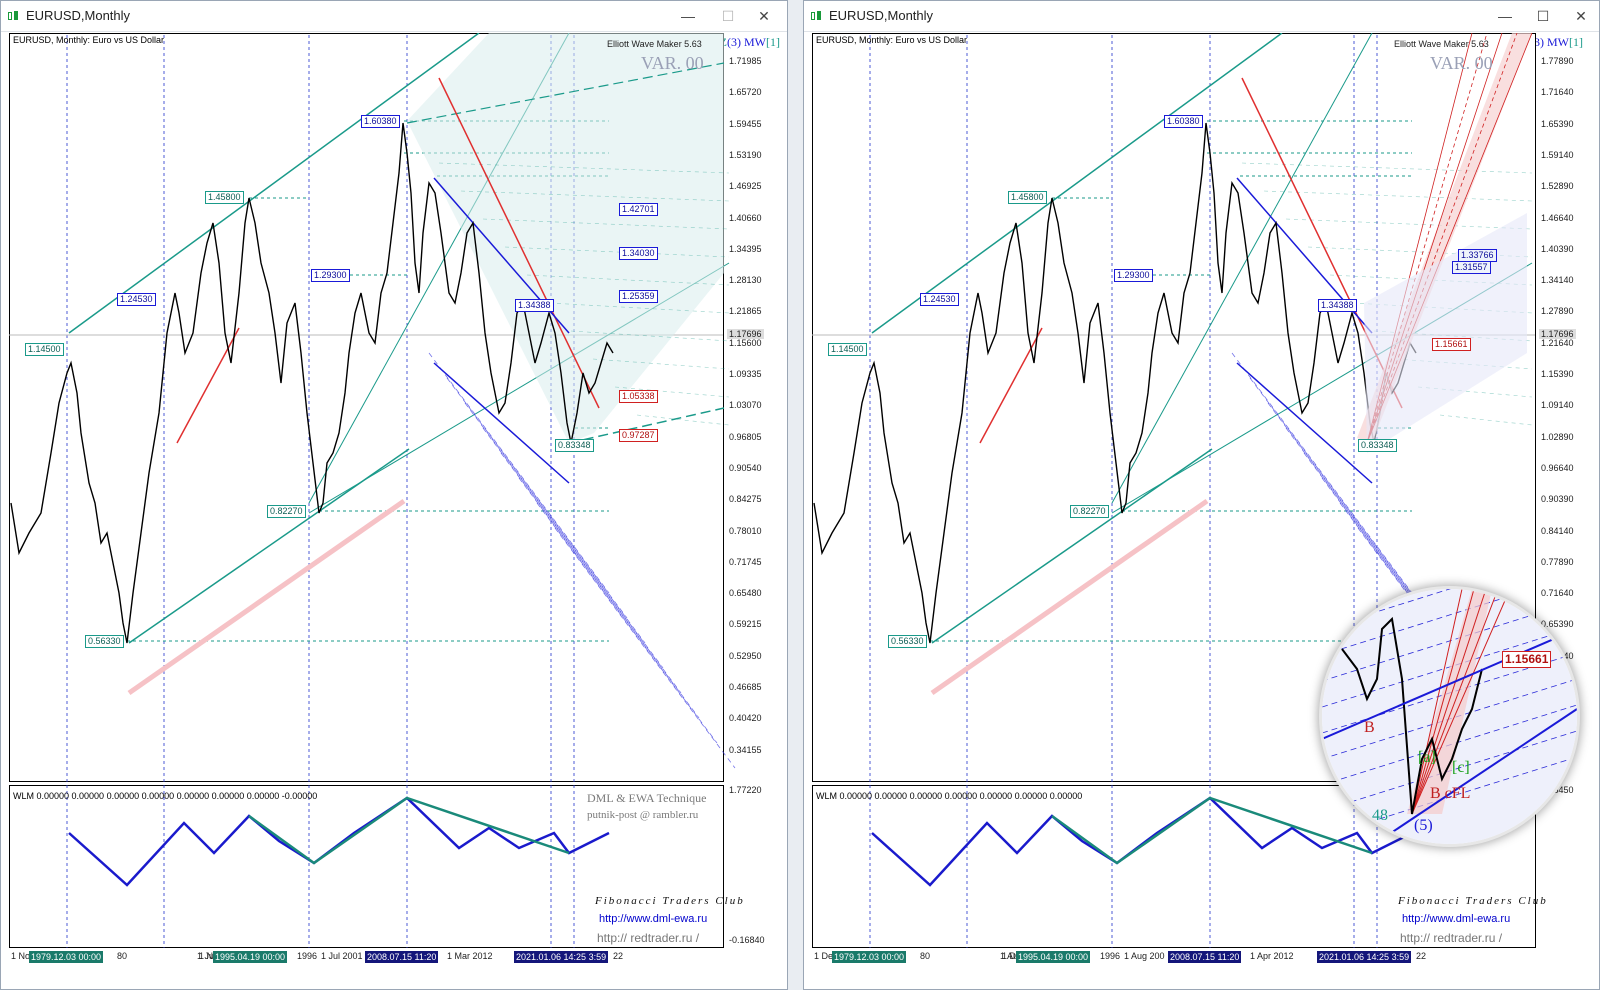  I want to click on y-axis-tick: 1.03070, so click(745, 405).